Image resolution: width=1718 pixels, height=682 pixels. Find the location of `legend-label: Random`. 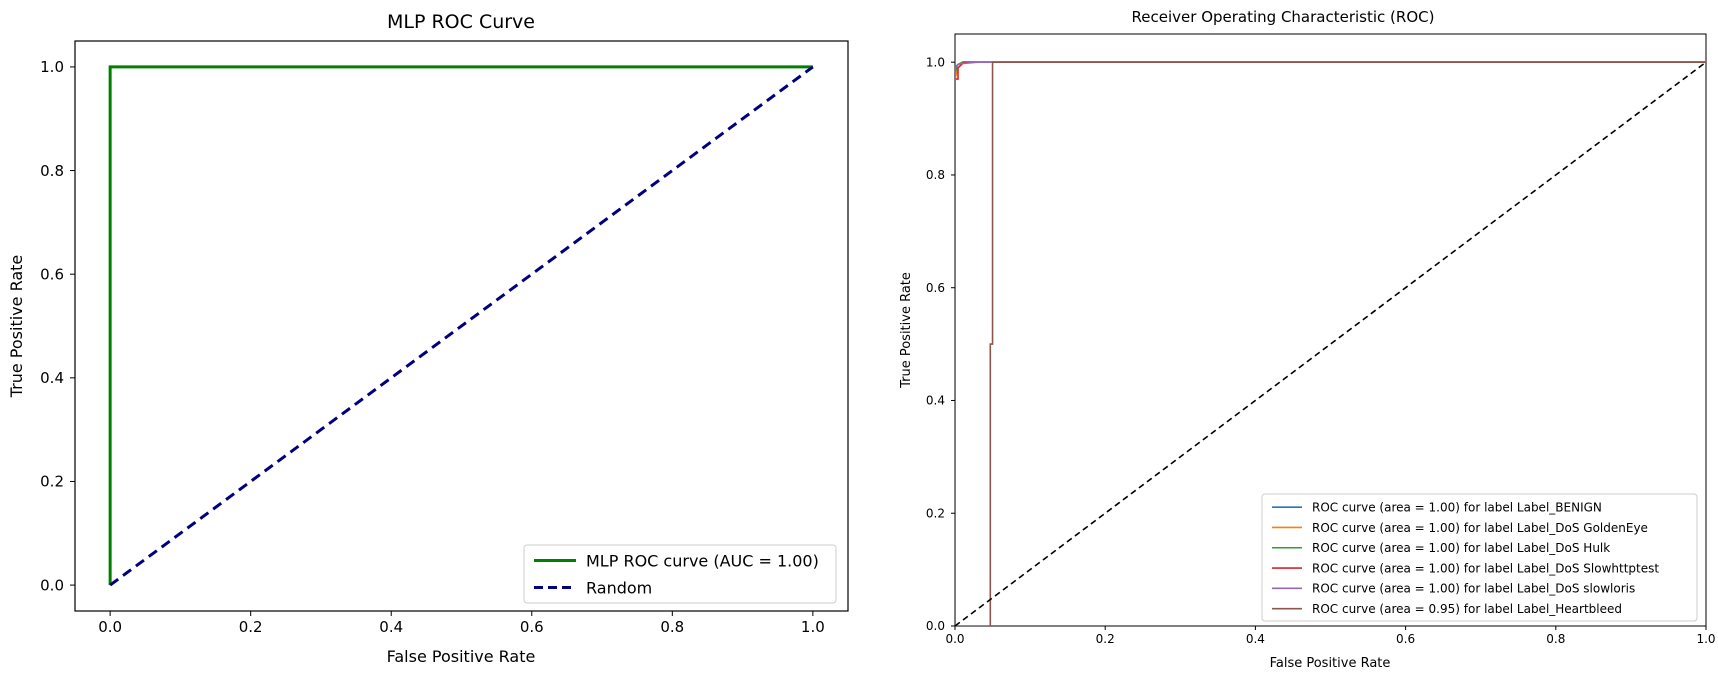

legend-label: Random is located at coordinates (619, 587).